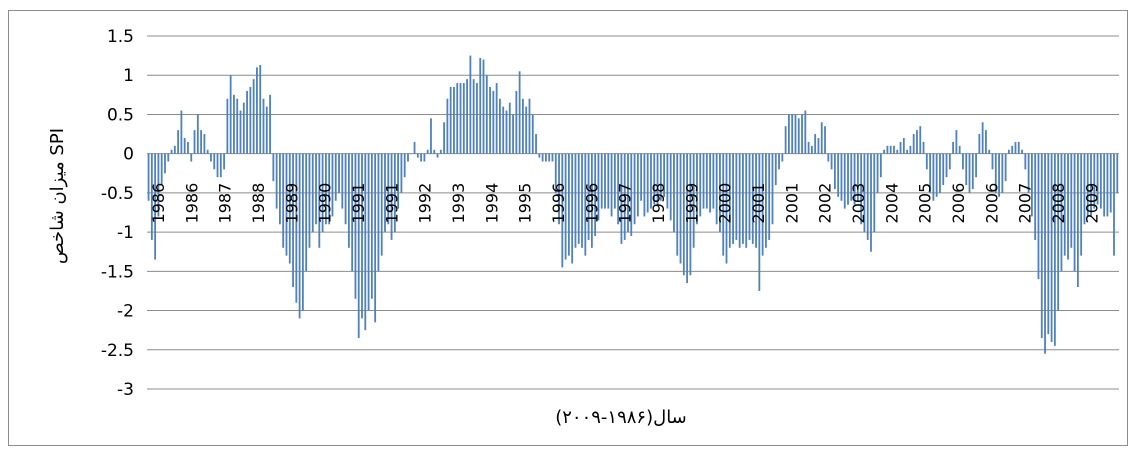 The height and width of the screenshot is (450, 1131). Describe the element at coordinates (358, 203) in the screenshot. I see `x-tick-label: 1991` at that location.